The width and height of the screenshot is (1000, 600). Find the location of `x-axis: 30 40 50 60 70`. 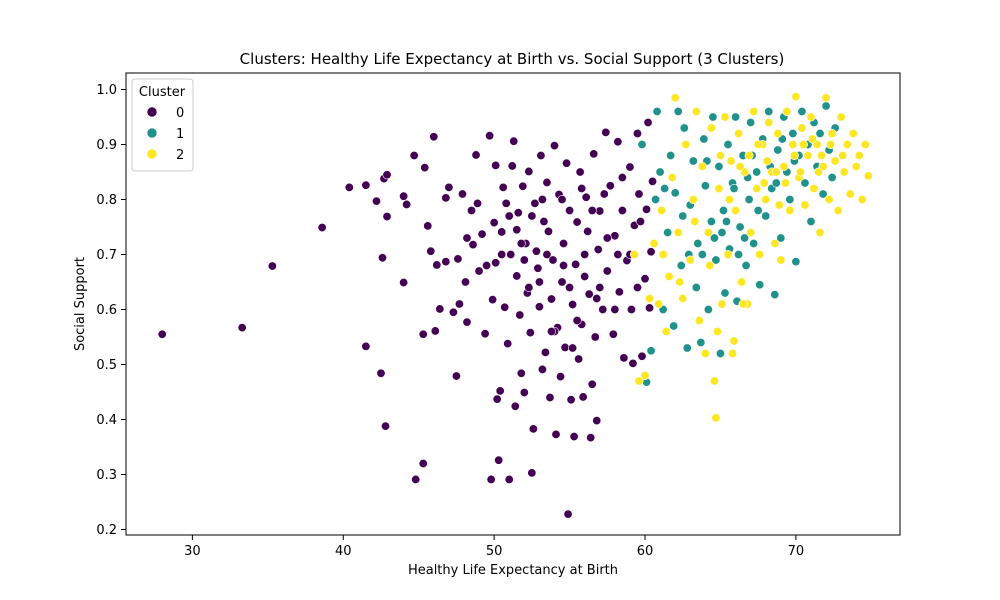

x-axis: 30 40 50 60 70 is located at coordinates (494, 547).